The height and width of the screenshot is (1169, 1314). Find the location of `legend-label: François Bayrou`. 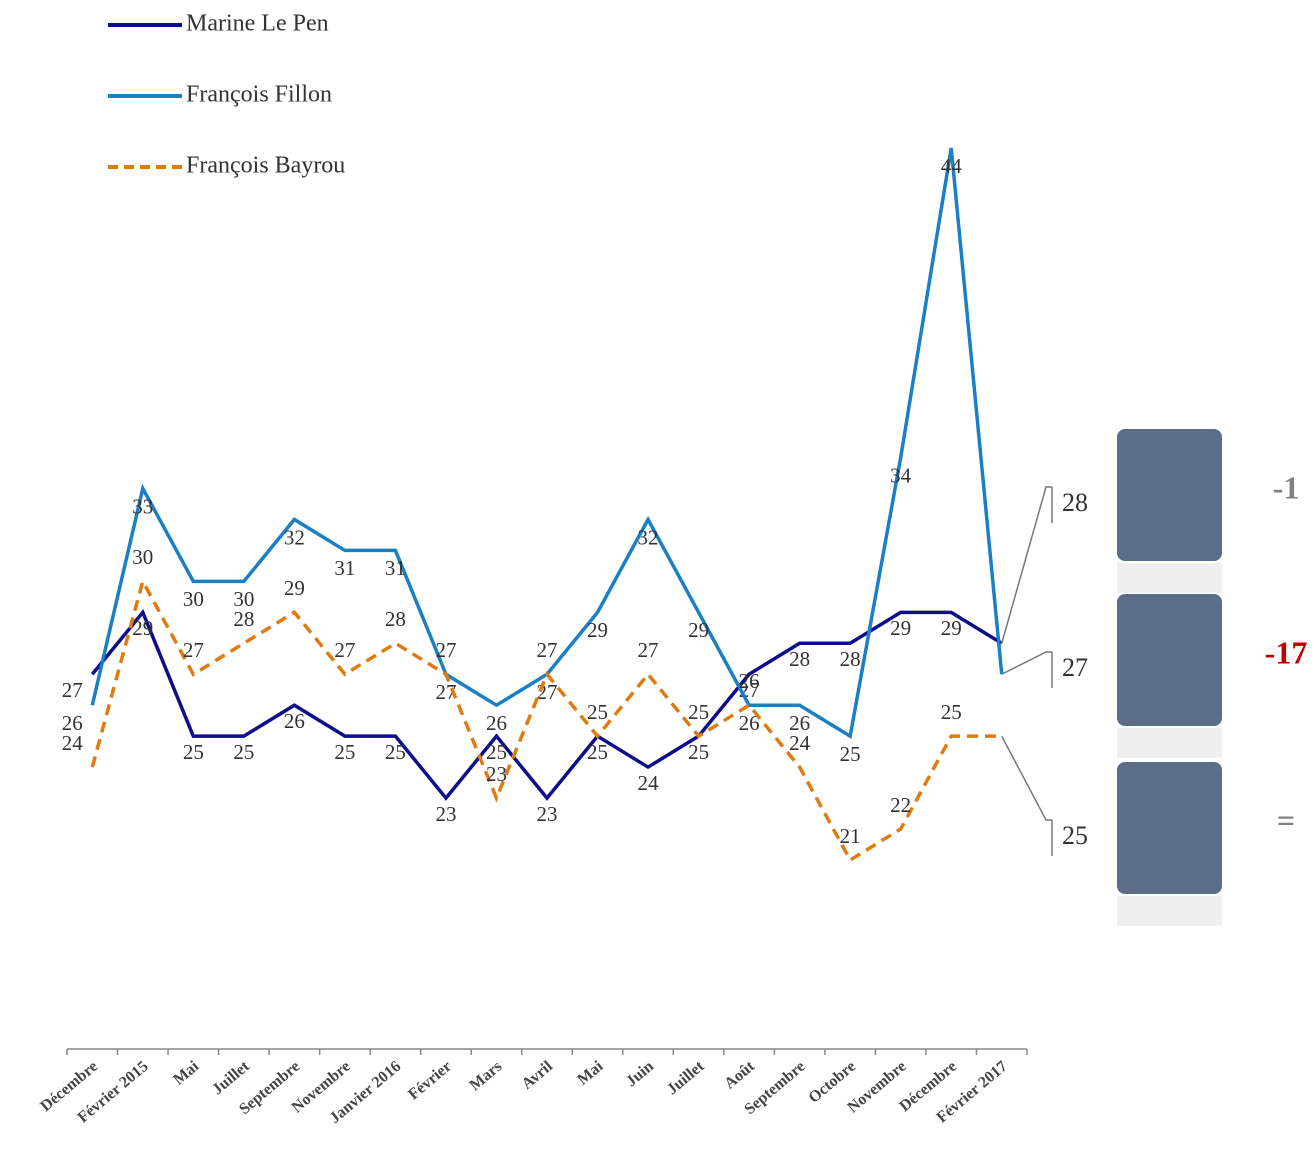

legend-label: François Bayrou is located at coordinates (265, 166).